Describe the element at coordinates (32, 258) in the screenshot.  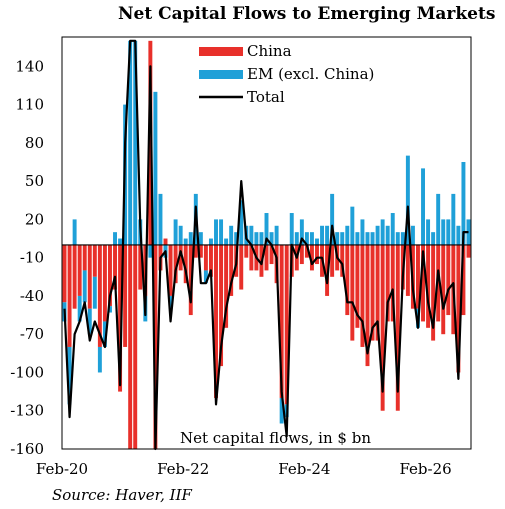
I see `y-tick-label: -10` at that location.